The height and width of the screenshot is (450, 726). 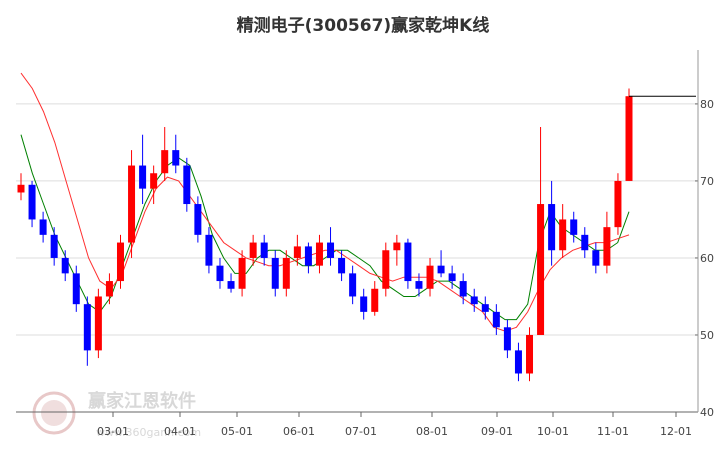 I want to click on x-tick-label-09-01: 09-01, so click(x=497, y=431).